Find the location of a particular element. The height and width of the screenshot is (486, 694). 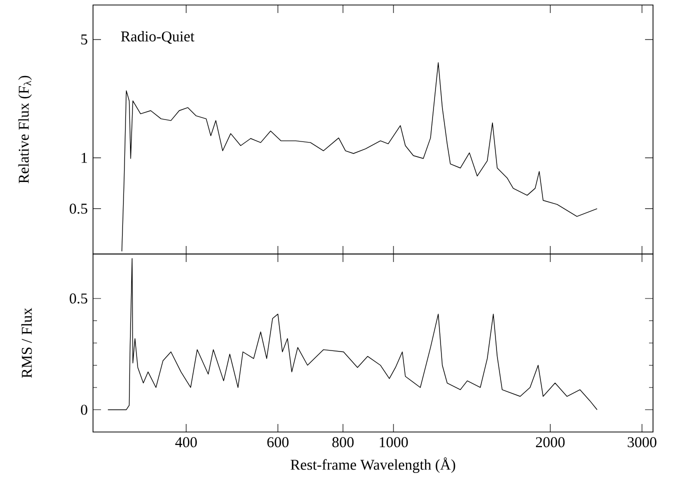

y-axis-title: RMS / Flux is located at coordinates (26, 343).